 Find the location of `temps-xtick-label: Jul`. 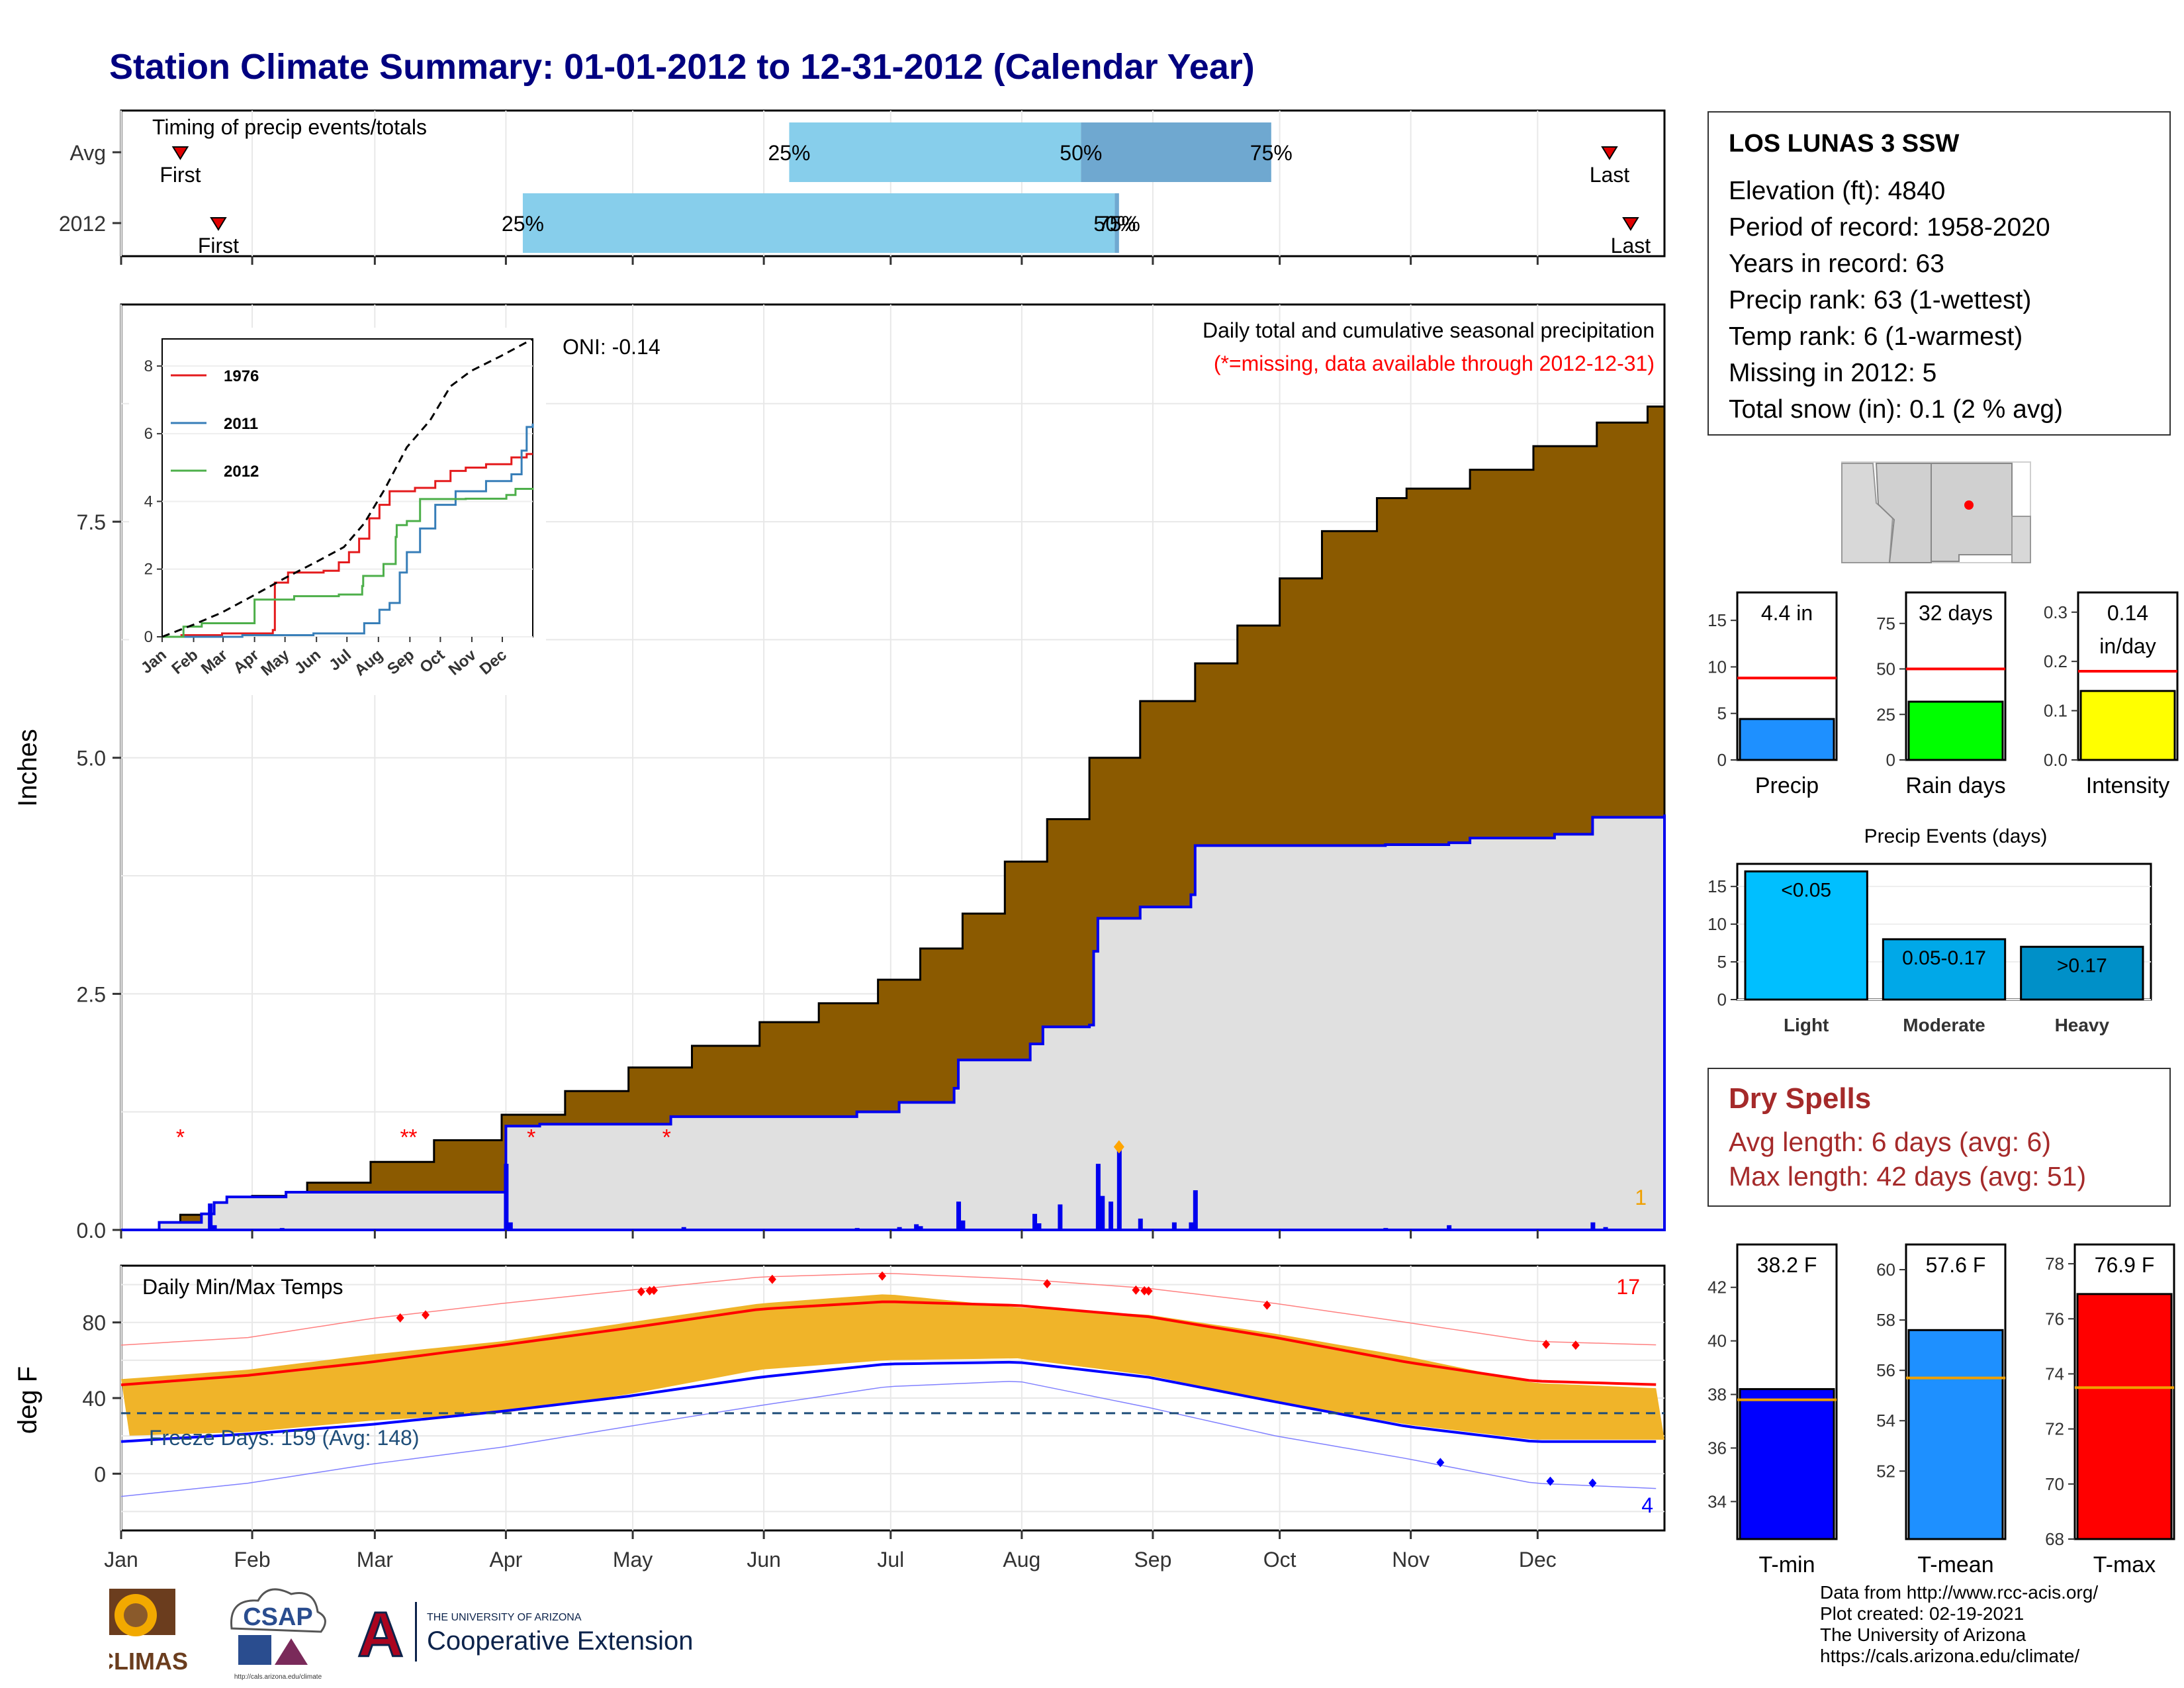

temps-xtick-label: Jul is located at coordinates (890, 1559).